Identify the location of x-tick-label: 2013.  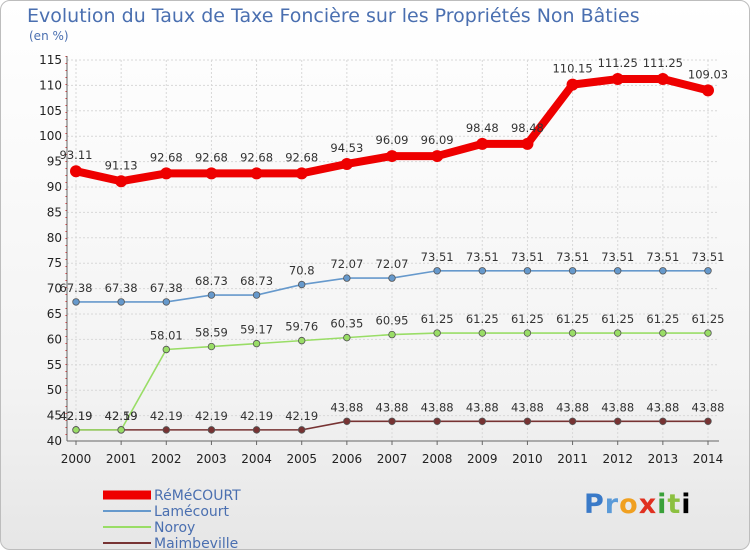
(663, 459).